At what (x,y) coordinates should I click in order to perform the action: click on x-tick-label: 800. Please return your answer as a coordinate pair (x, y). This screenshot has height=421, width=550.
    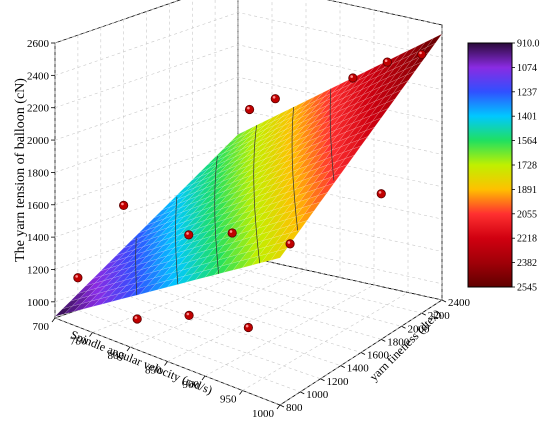
    Looking at the image, I should click on (116, 356).